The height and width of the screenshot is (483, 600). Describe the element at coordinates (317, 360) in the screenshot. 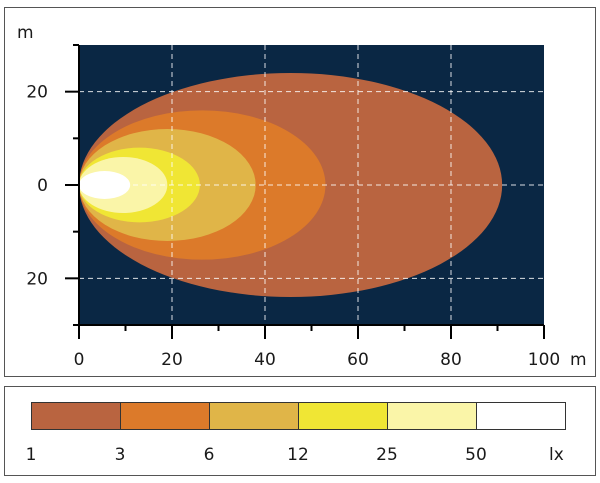

I see `x-axis-tick-labels: 0 20 40 60 80 100` at that location.